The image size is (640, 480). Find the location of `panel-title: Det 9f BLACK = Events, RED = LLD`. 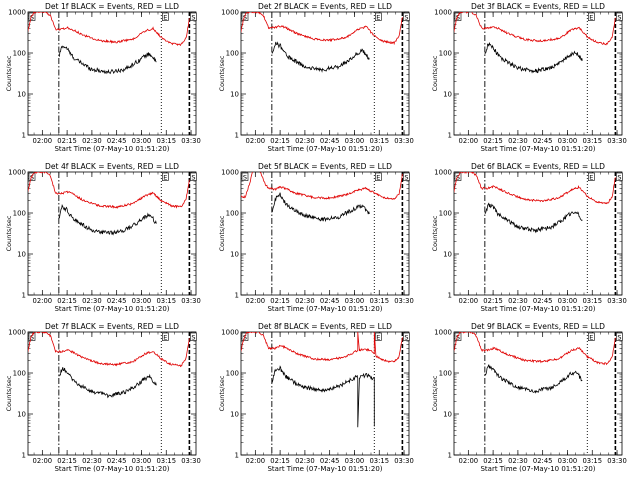

panel-title: Det 9f BLACK = Events, RED = LLD is located at coordinates (538, 326).